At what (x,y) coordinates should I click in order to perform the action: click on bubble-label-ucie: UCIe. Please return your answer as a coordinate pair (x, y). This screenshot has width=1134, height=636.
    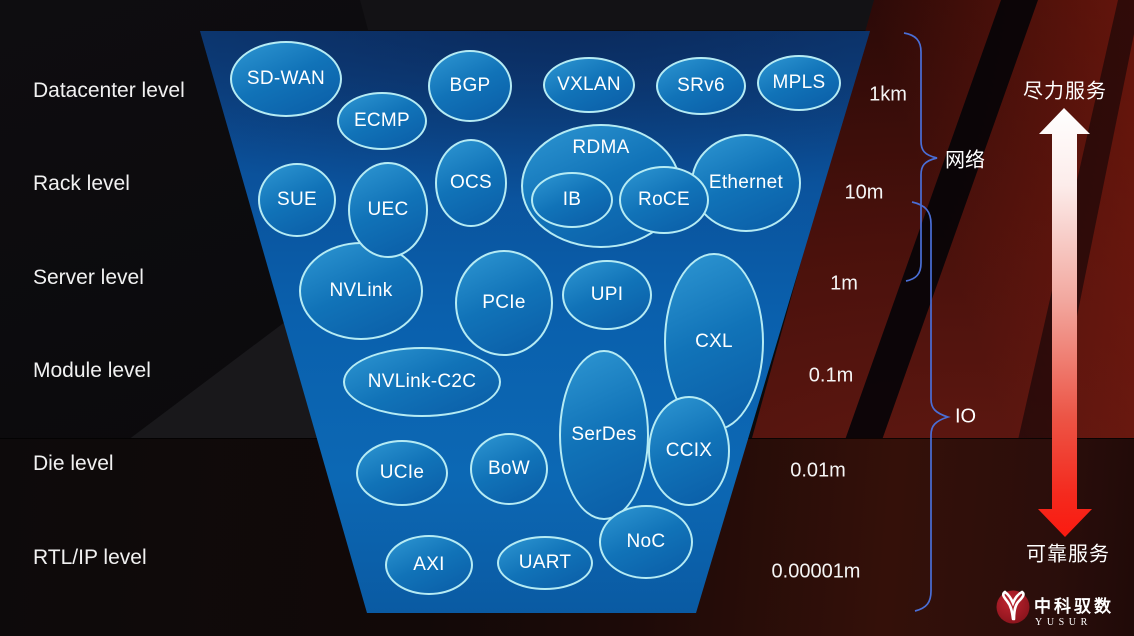
    Looking at the image, I should click on (402, 472).